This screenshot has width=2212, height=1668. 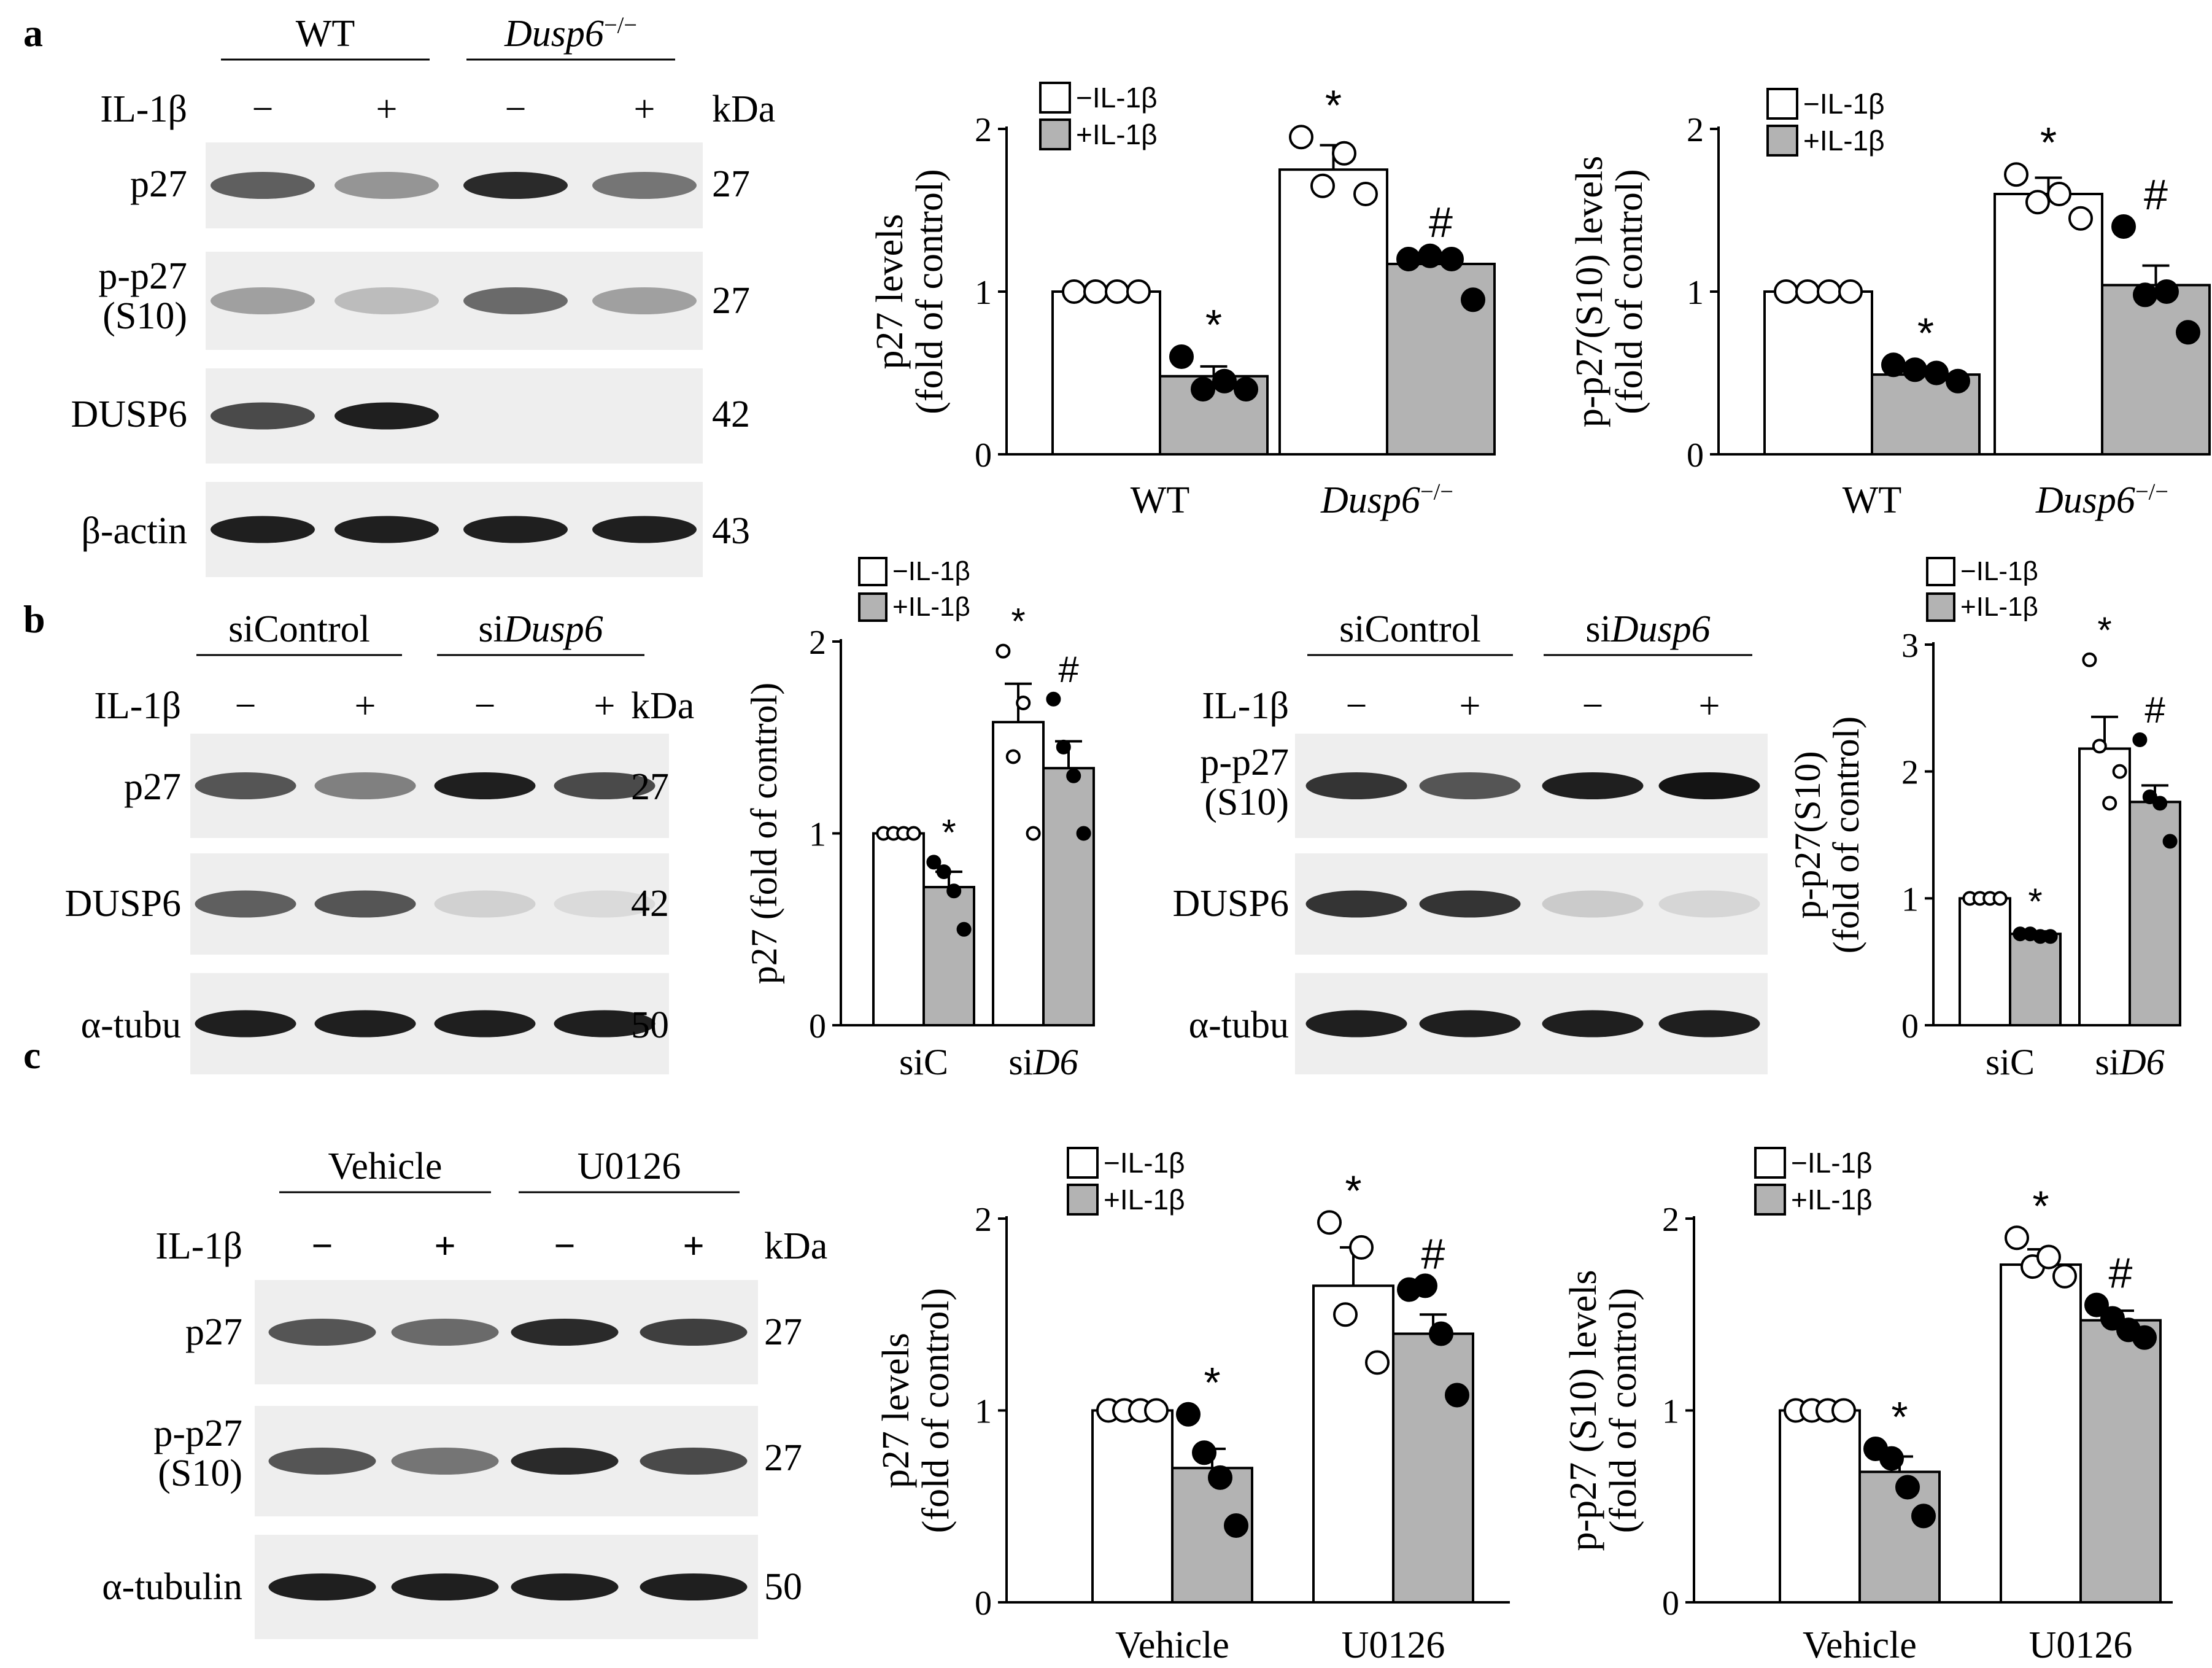 What do you see at coordinates (1807, 834) in the screenshot?
I see `y-axis-label-line: p-p27(S10)` at bounding box center [1807, 834].